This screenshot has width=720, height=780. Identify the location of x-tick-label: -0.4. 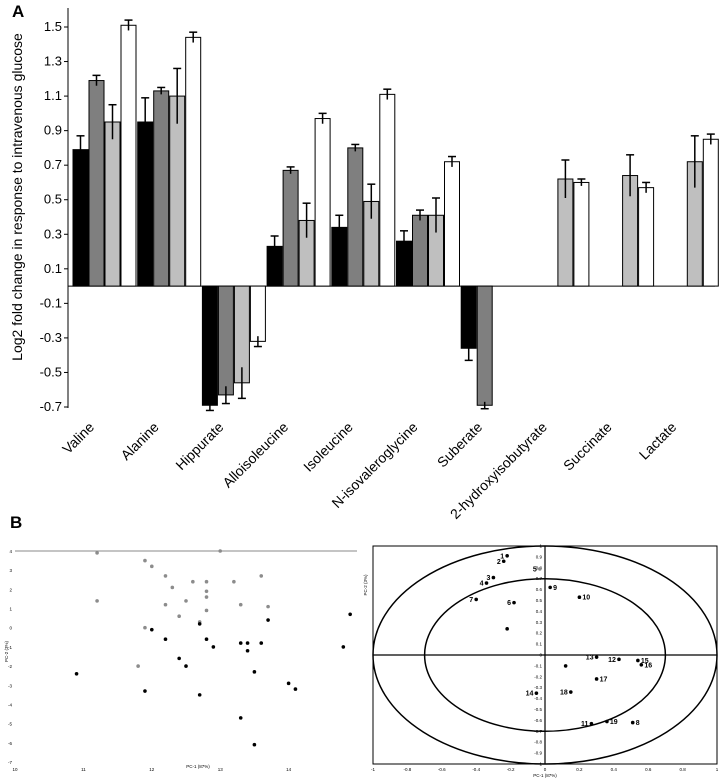
(476, 769).